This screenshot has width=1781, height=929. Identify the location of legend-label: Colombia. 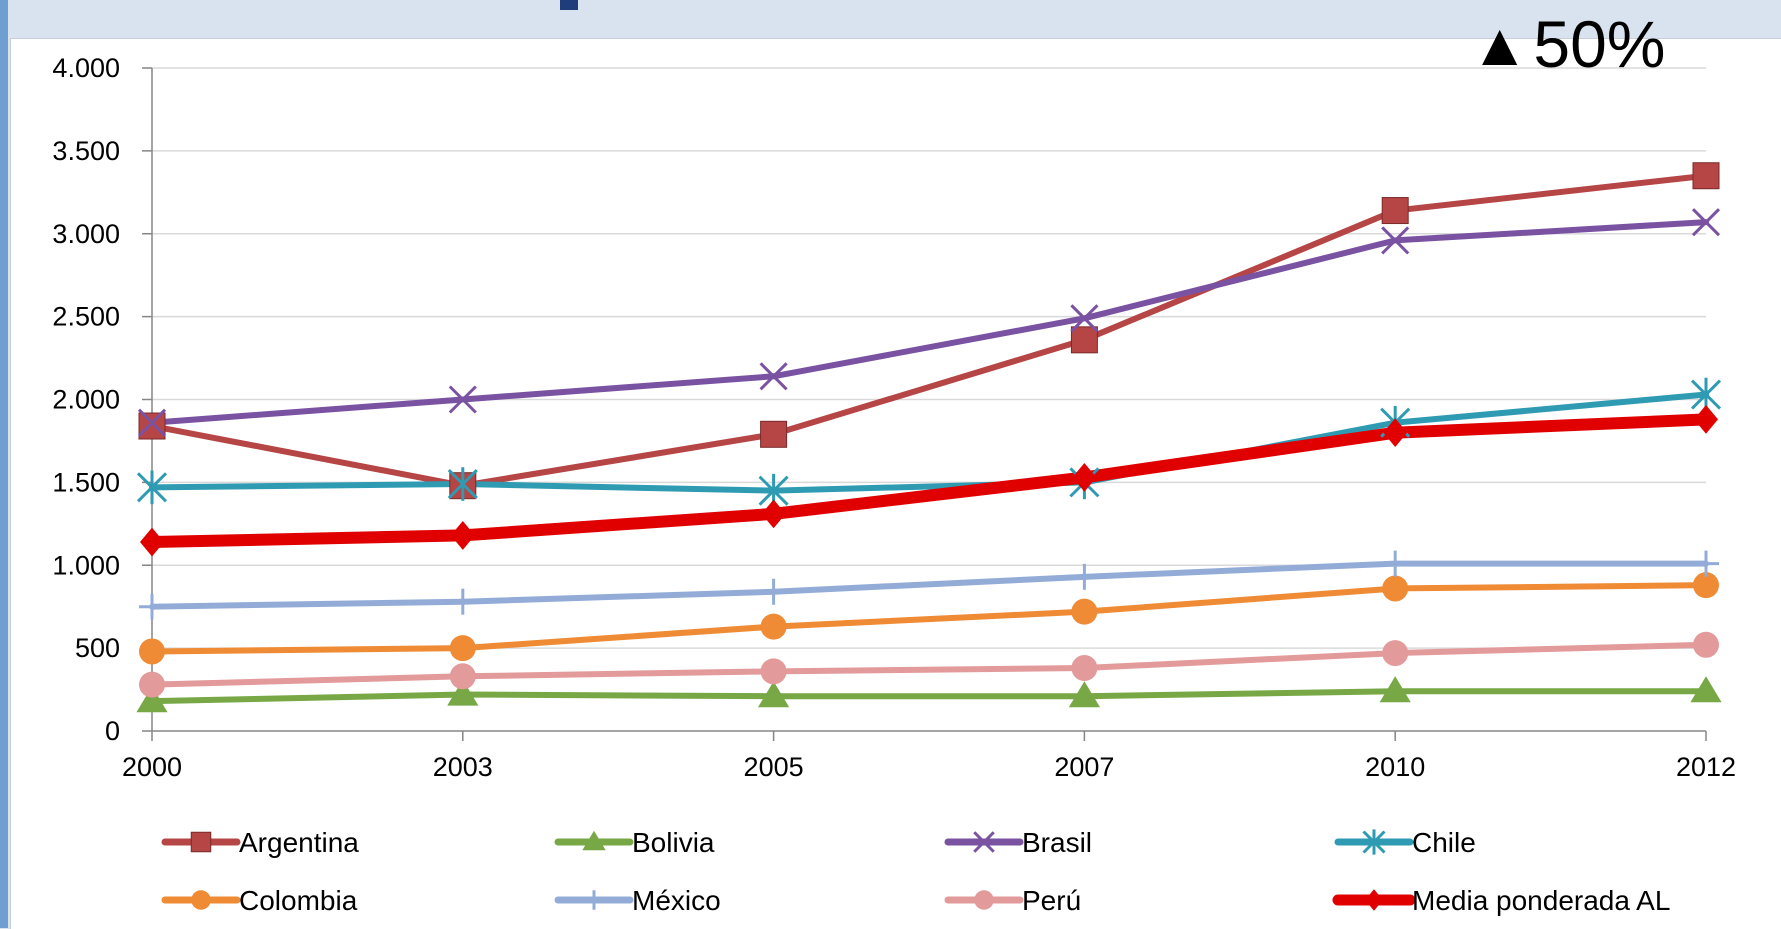
(298, 900).